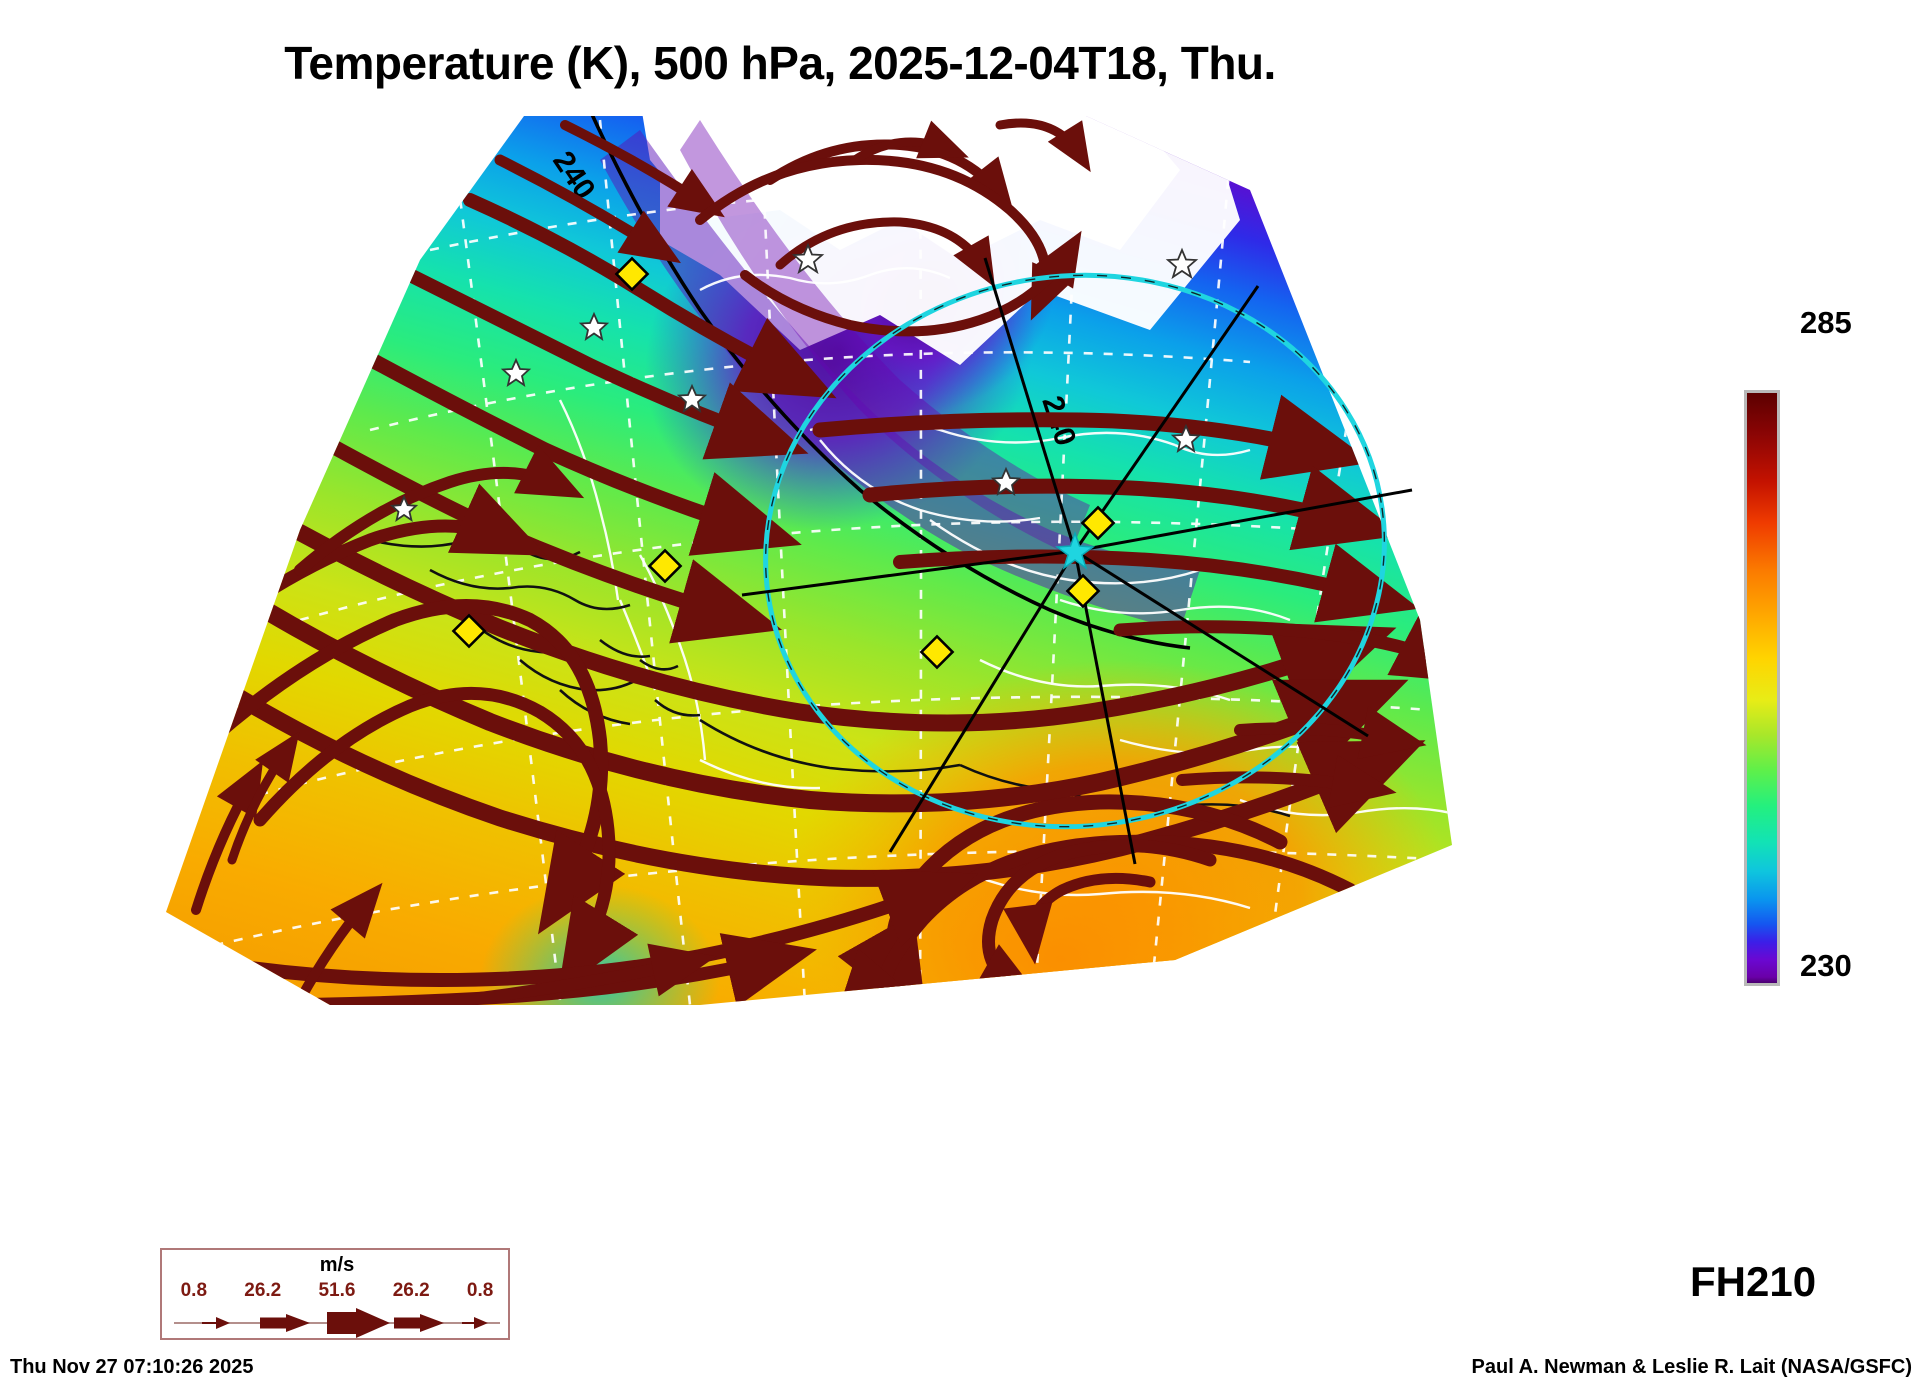 This screenshot has height=1394, width=1926. I want to click on forecast-hour-label: FH210, so click(1753, 1281).